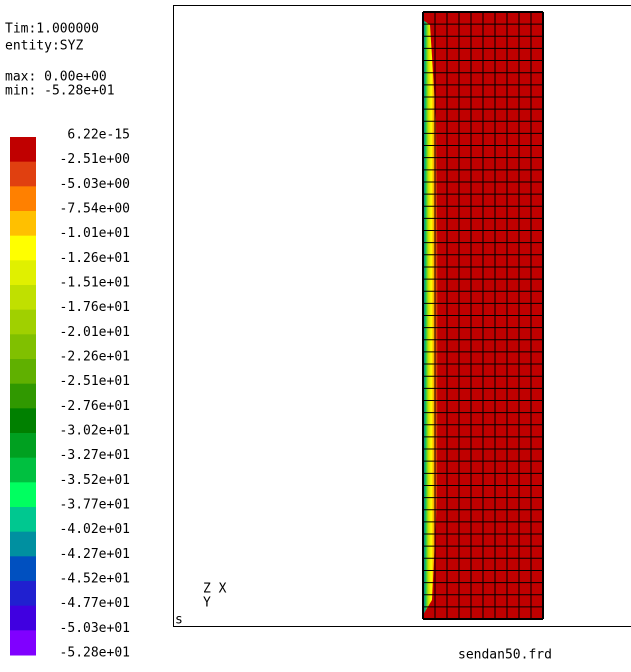 The image size is (631, 672). Describe the element at coordinates (179, 620) in the screenshot. I see `corner-label: s` at that location.